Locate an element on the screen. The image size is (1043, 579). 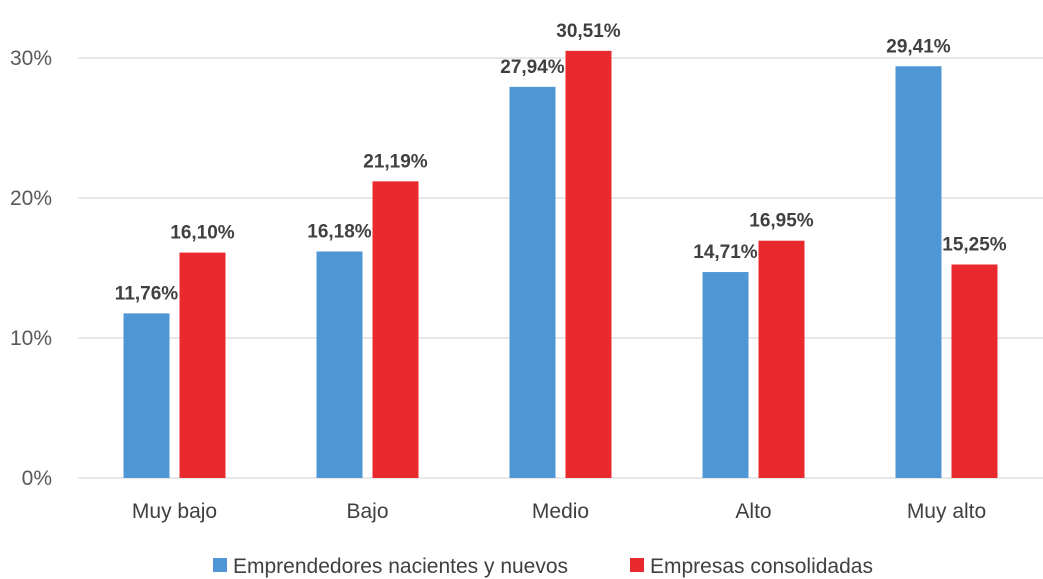
data-label: 27,94% is located at coordinates (532, 67).